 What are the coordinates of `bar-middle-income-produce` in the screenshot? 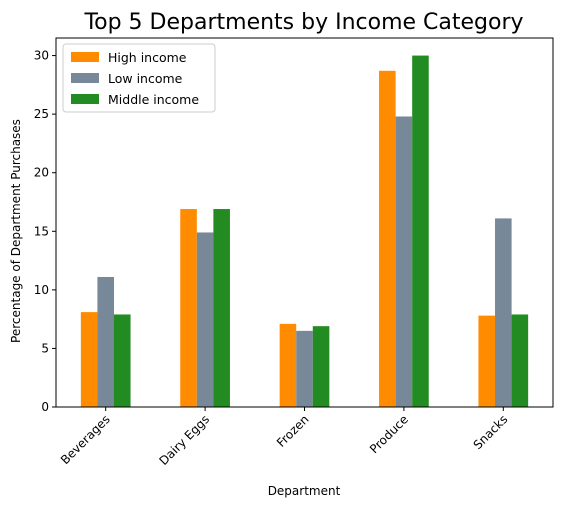 It's located at (420, 231).